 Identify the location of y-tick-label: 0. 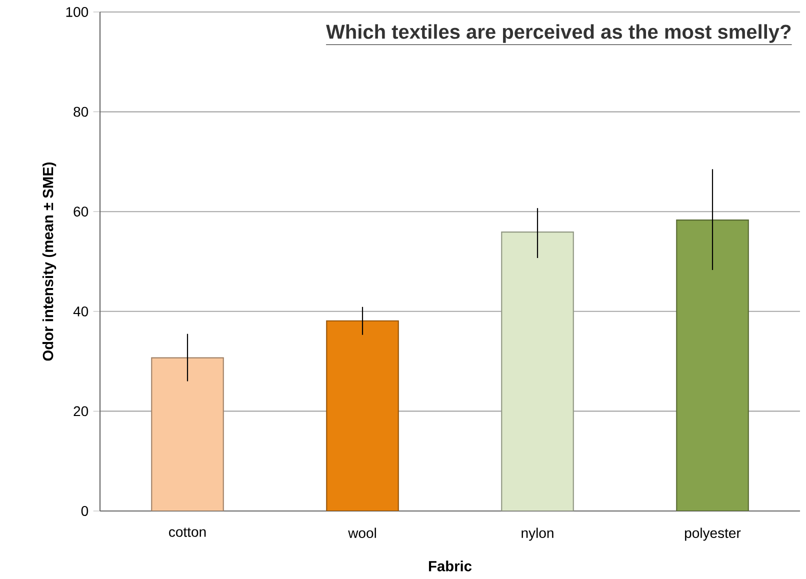
(84, 511).